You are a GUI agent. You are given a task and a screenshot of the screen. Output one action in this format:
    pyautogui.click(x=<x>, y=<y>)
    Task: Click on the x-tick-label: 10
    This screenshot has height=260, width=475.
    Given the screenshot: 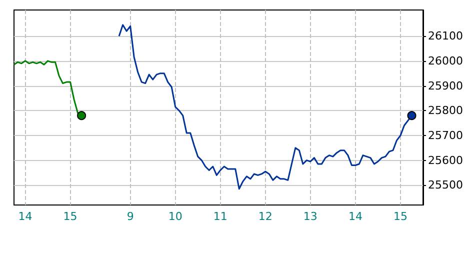 What is the action you would take?
    pyautogui.click(x=175, y=216)
    